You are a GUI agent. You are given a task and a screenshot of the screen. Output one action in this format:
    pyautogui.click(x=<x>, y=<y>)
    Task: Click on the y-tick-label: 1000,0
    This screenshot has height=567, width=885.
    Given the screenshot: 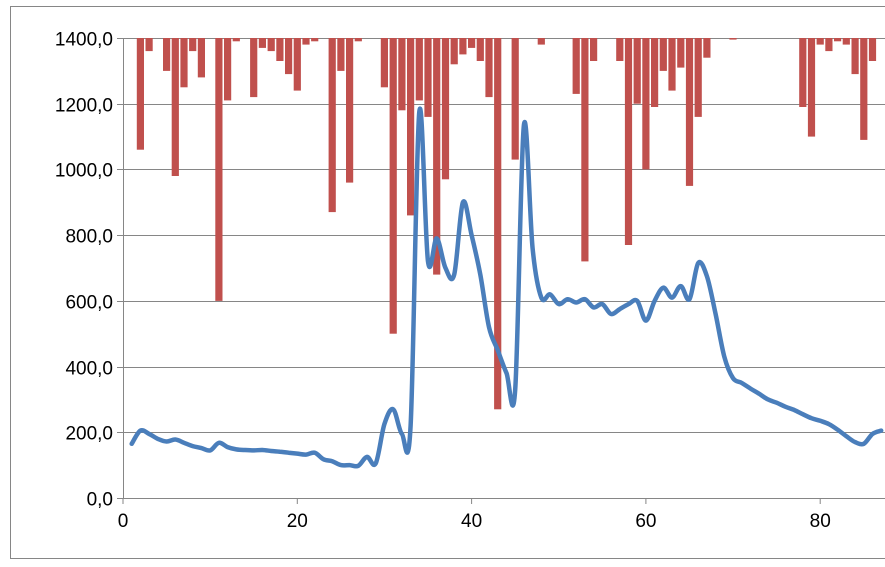 What is the action you would take?
    pyautogui.click(x=84, y=171)
    